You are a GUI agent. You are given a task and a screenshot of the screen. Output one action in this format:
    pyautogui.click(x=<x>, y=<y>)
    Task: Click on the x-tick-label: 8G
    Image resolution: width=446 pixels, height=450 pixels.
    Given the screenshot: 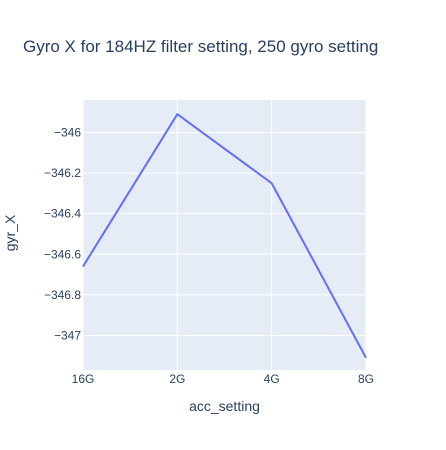 What is the action you would take?
    pyautogui.click(x=366, y=379)
    